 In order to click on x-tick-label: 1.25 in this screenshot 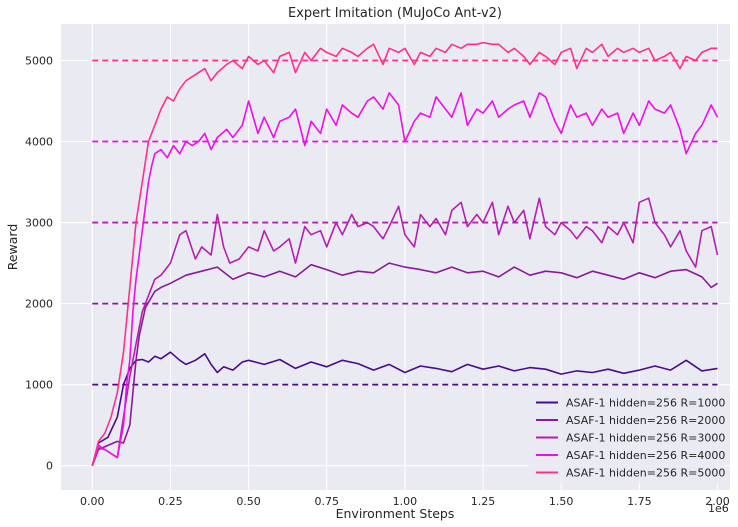, I will do `click(483, 501)`.